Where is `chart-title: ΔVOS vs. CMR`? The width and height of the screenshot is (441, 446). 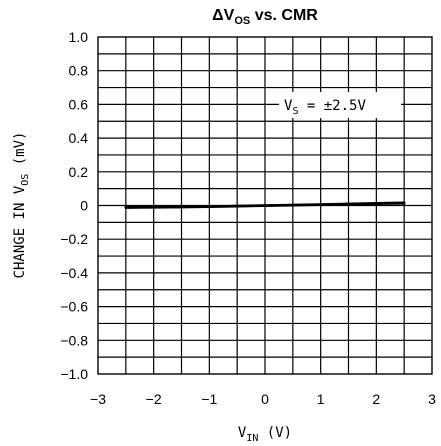
chart-title: ΔVOS vs. CMR is located at coordinates (265, 17).